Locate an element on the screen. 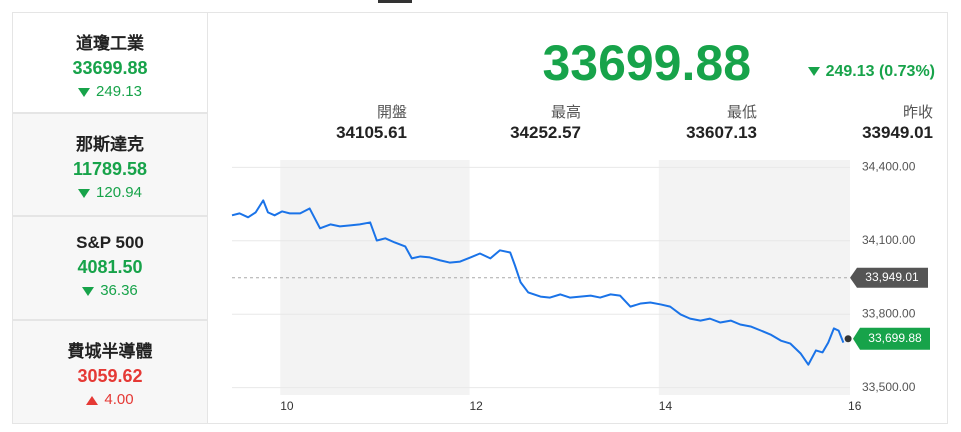 The width and height of the screenshot is (961, 432). stat-label: 開盤 is located at coordinates (391, 112).